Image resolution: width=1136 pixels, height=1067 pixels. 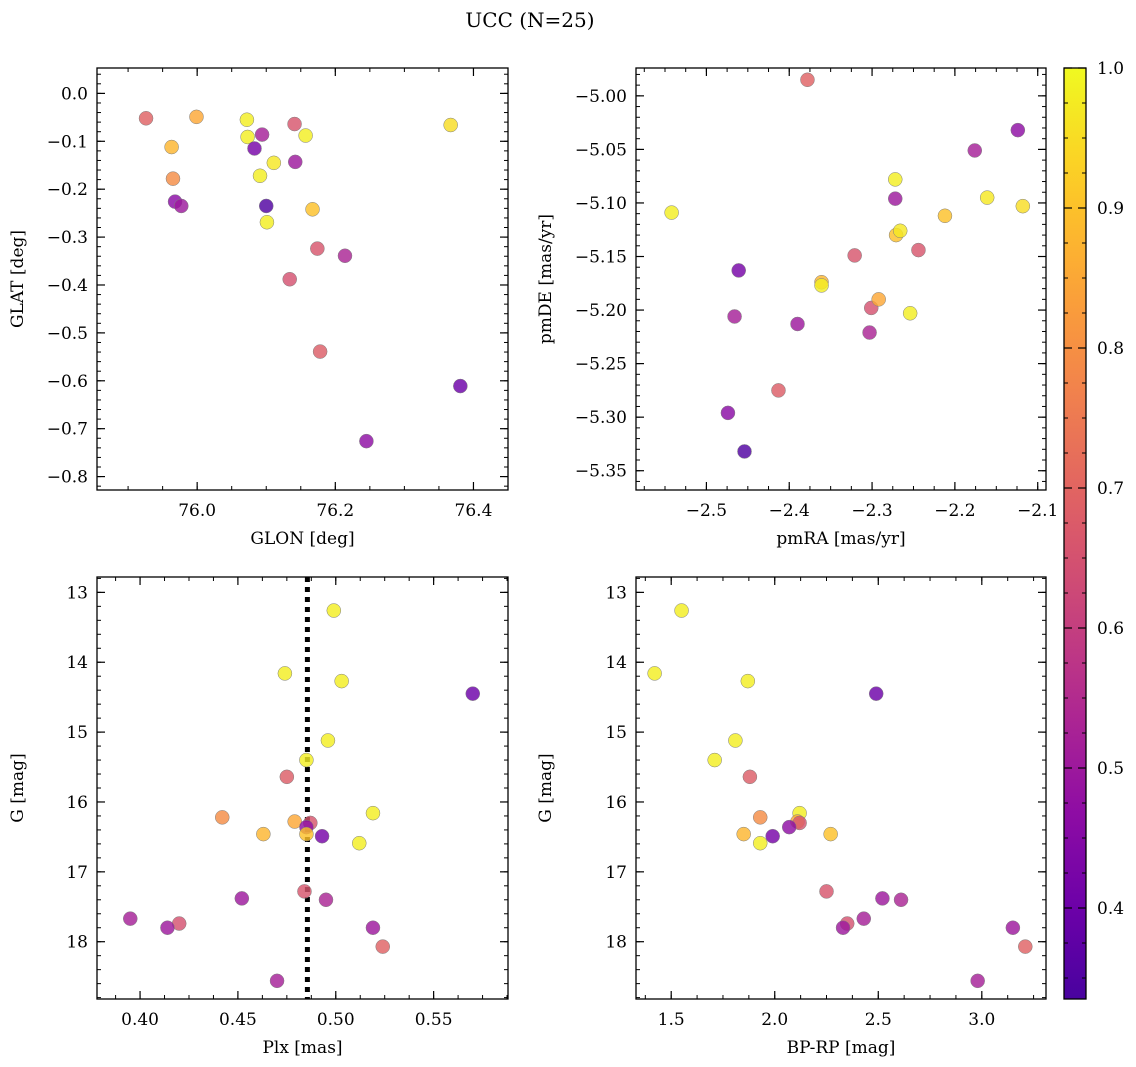 What do you see at coordinates (67, 238) in the screenshot?
I see `y-tick-label: −0.3` at bounding box center [67, 238].